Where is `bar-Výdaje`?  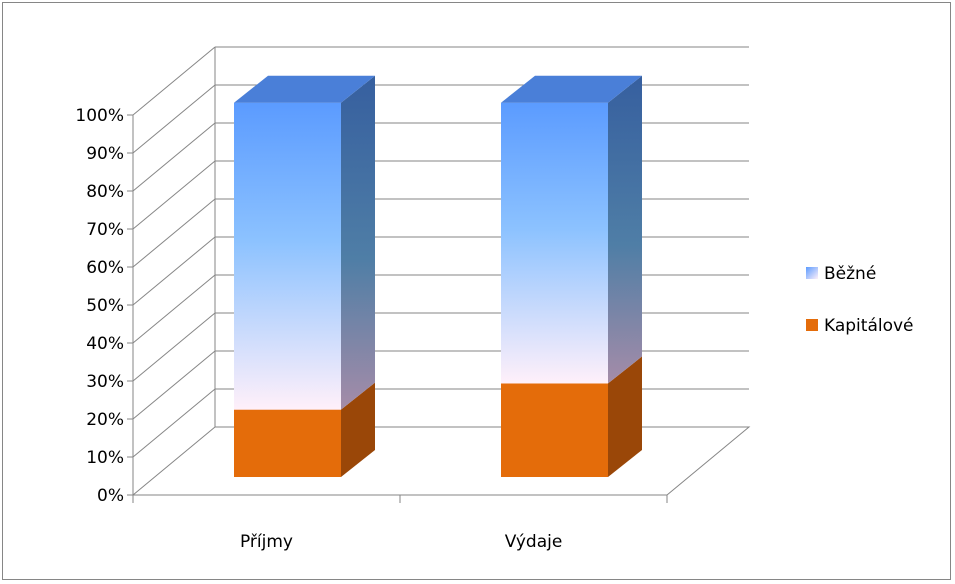 bar-Výdaje is located at coordinates (571, 276).